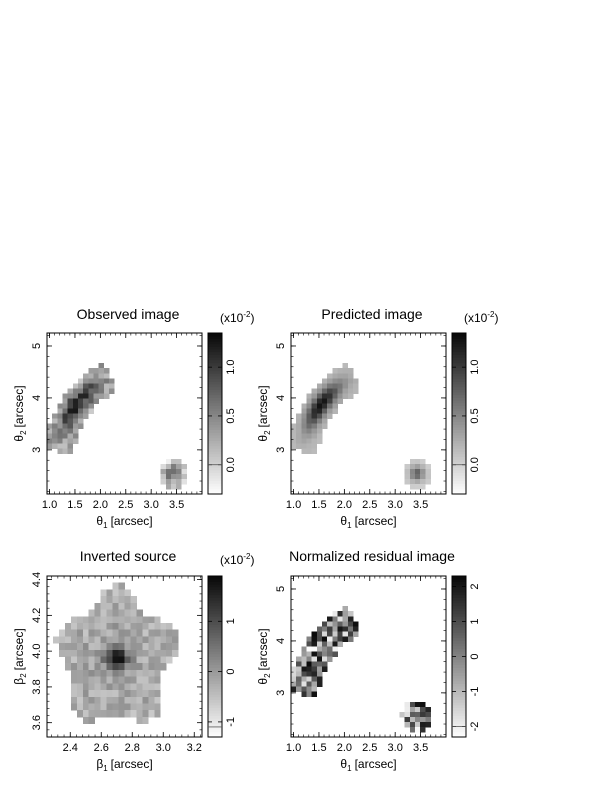 The width and height of the screenshot is (612, 792). Describe the element at coordinates (459, 413) in the screenshot. I see `colorbar-frame` at that location.